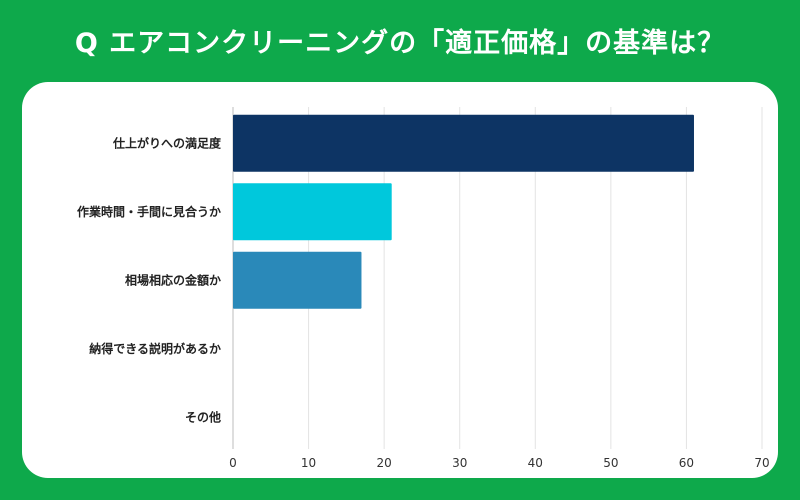  What do you see at coordinates (173, 279) in the screenshot?
I see `category-label: 相場相応の金額か` at bounding box center [173, 279].